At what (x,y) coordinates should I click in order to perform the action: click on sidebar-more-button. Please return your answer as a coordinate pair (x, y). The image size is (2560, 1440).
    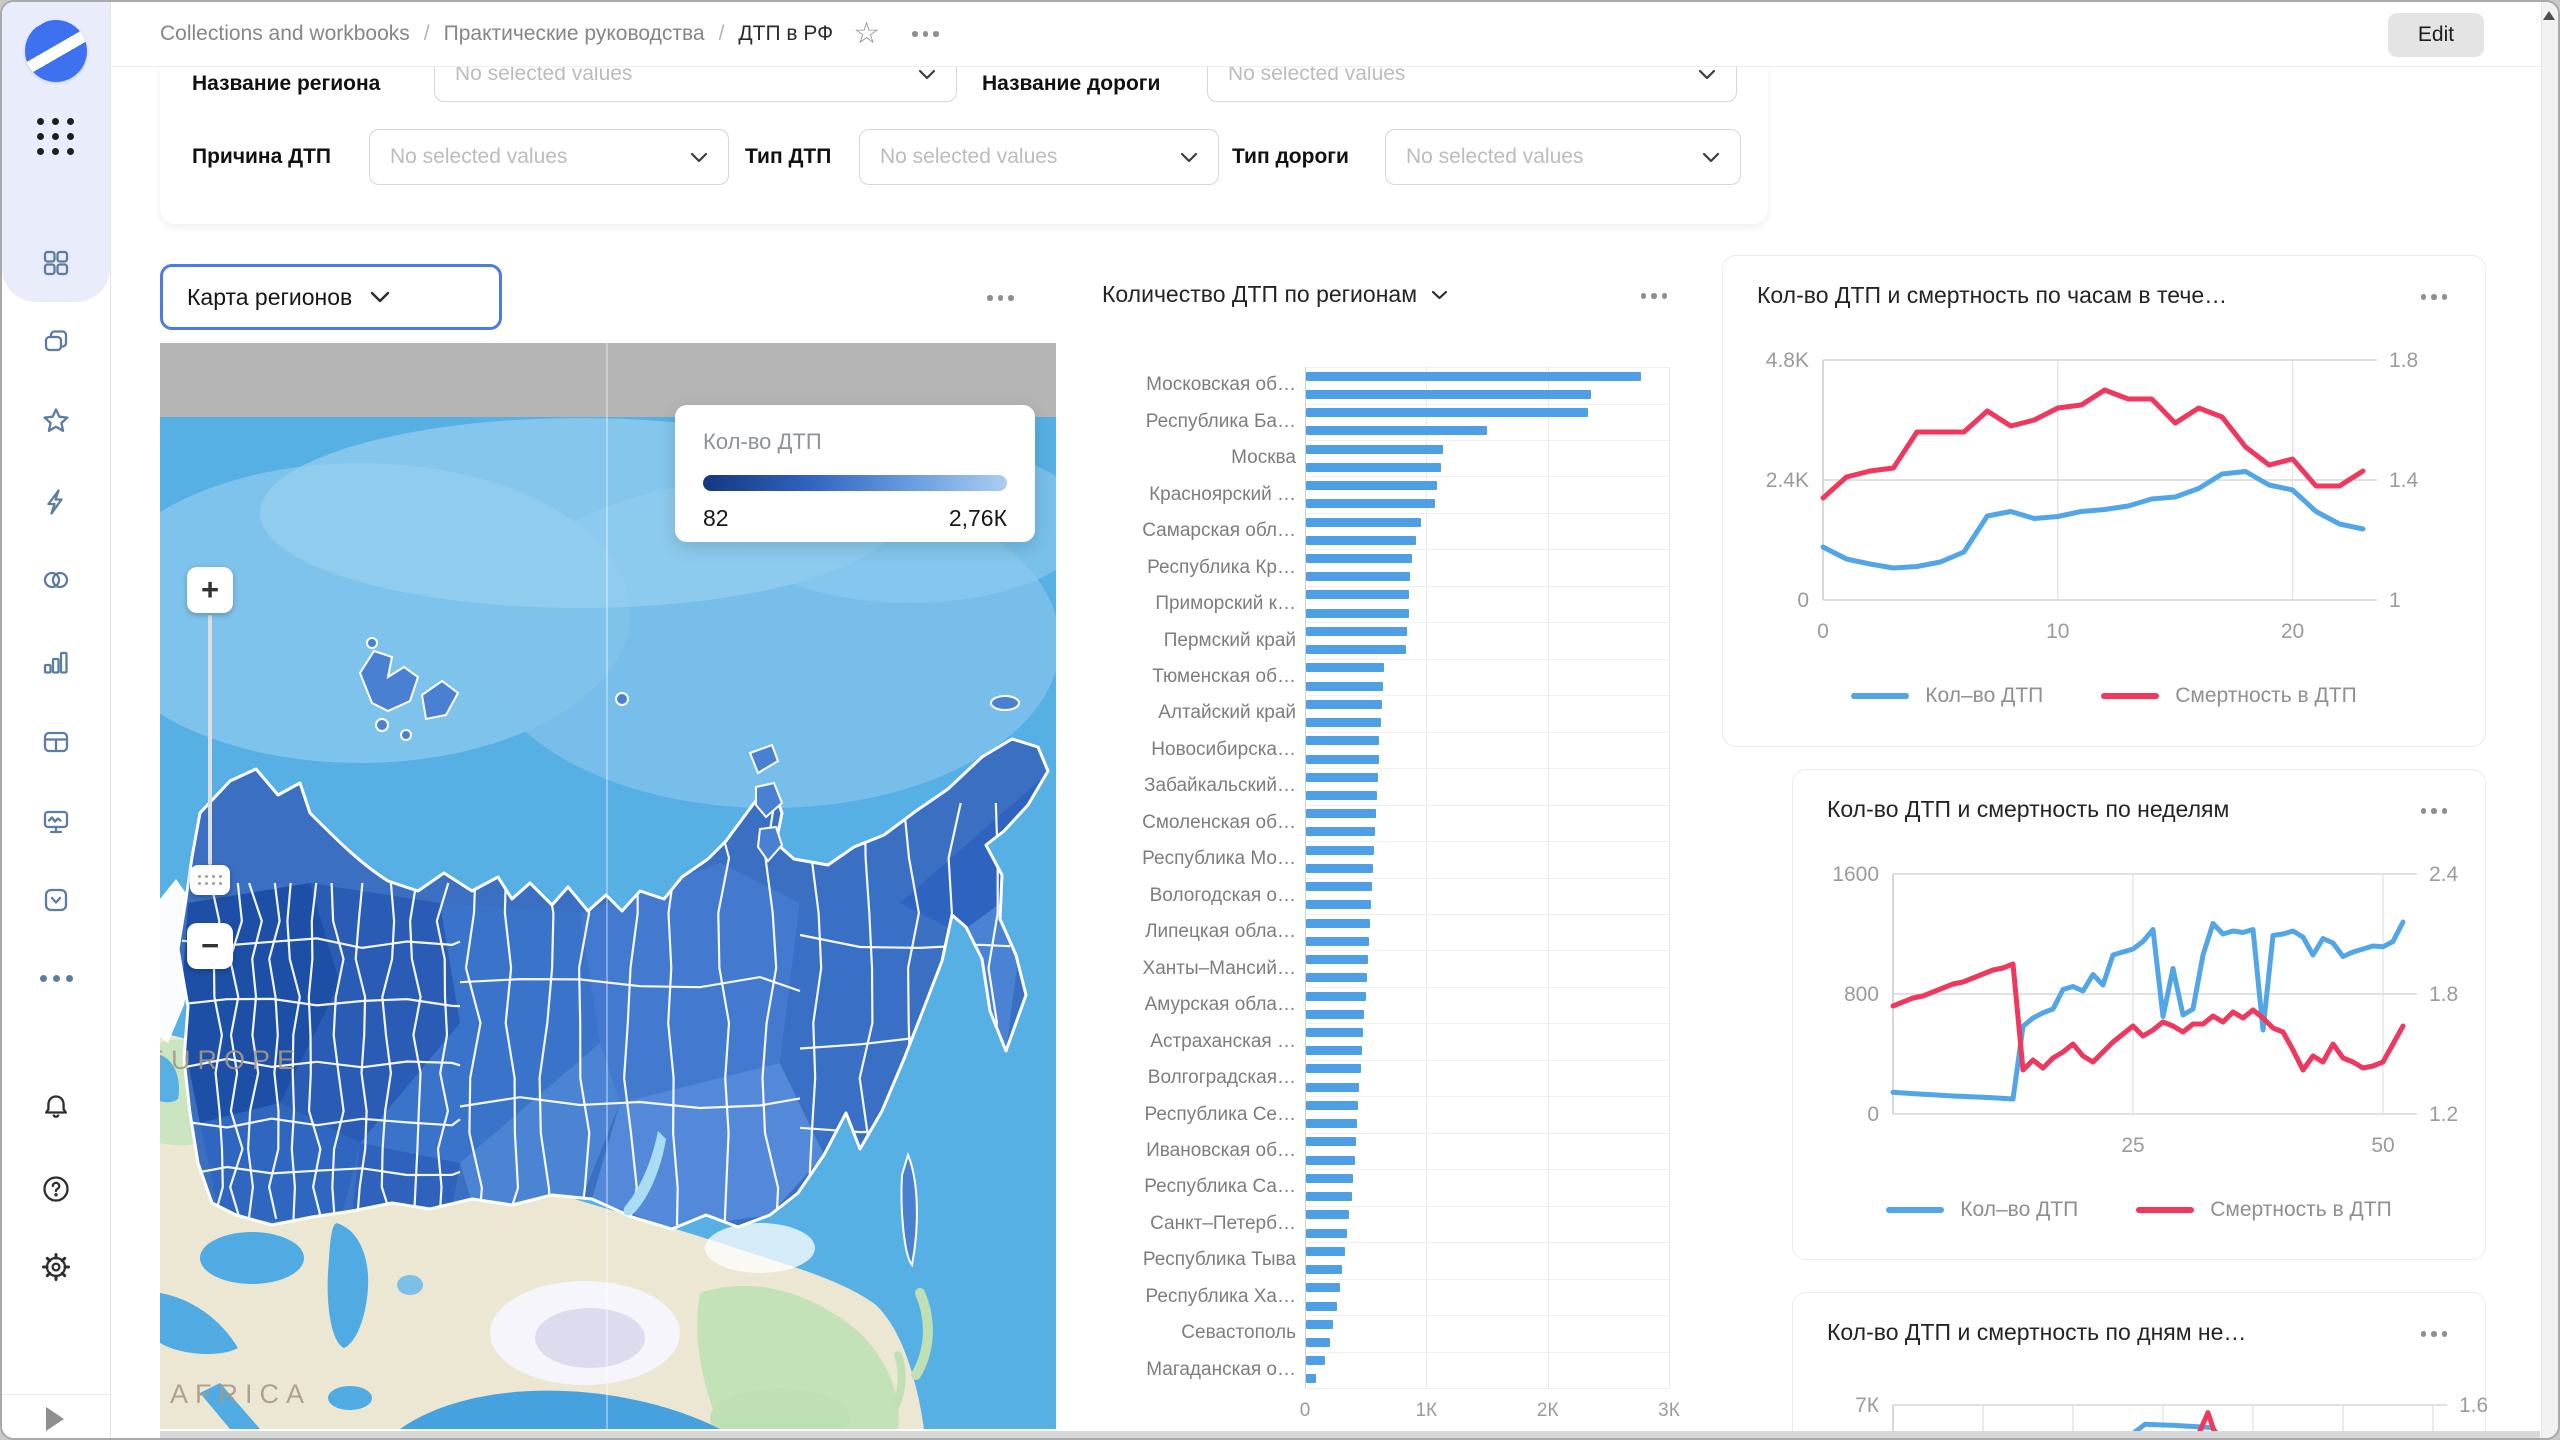
    Looking at the image, I should click on (56, 978).